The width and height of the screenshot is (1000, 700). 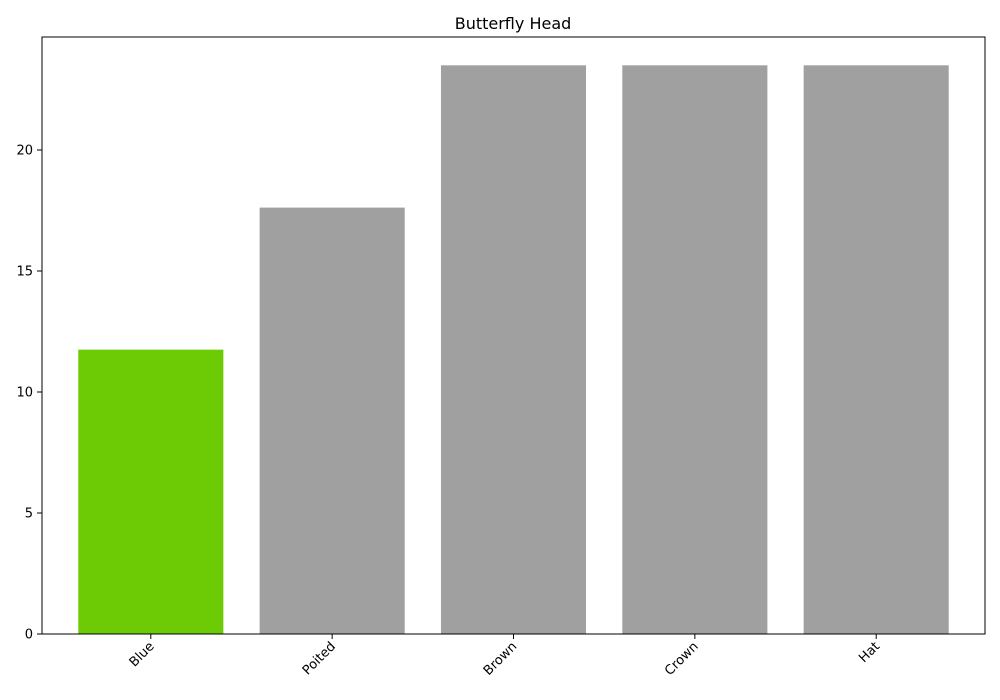 What do you see at coordinates (319, 658) in the screenshot?
I see `x-tick-label-poited: Poited` at bounding box center [319, 658].